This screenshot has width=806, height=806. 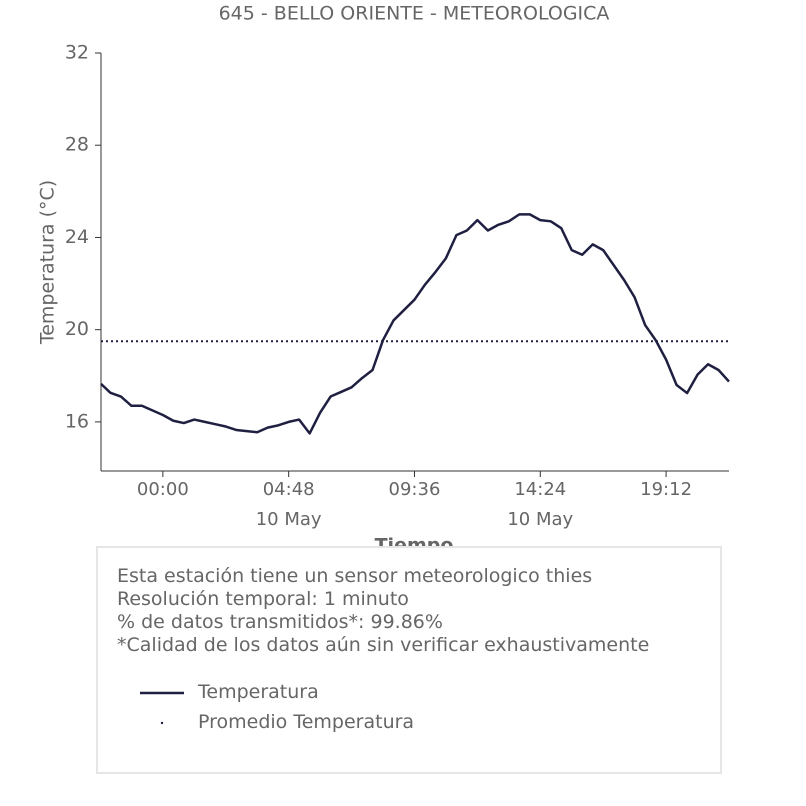 What do you see at coordinates (77, 237) in the screenshot?
I see `y-tick-label: 24` at bounding box center [77, 237].